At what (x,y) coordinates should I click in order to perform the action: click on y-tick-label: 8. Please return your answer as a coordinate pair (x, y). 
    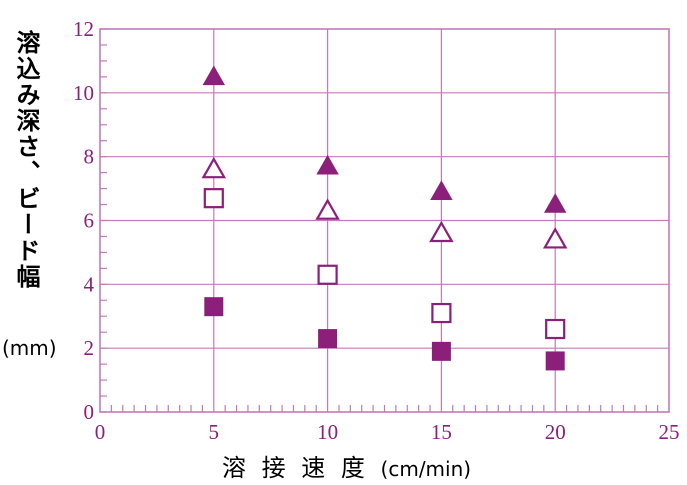
    Looking at the image, I should click on (89, 157).